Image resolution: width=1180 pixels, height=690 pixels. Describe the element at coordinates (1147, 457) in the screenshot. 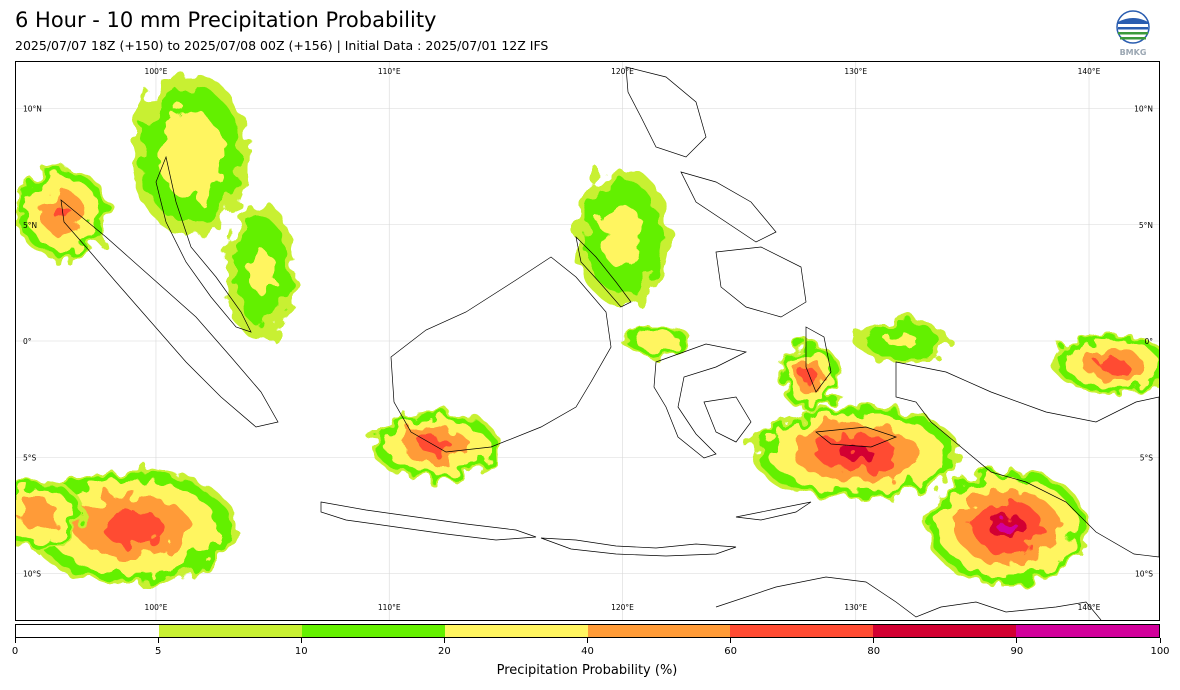

I see `lat-label-right: 5°S` at that location.